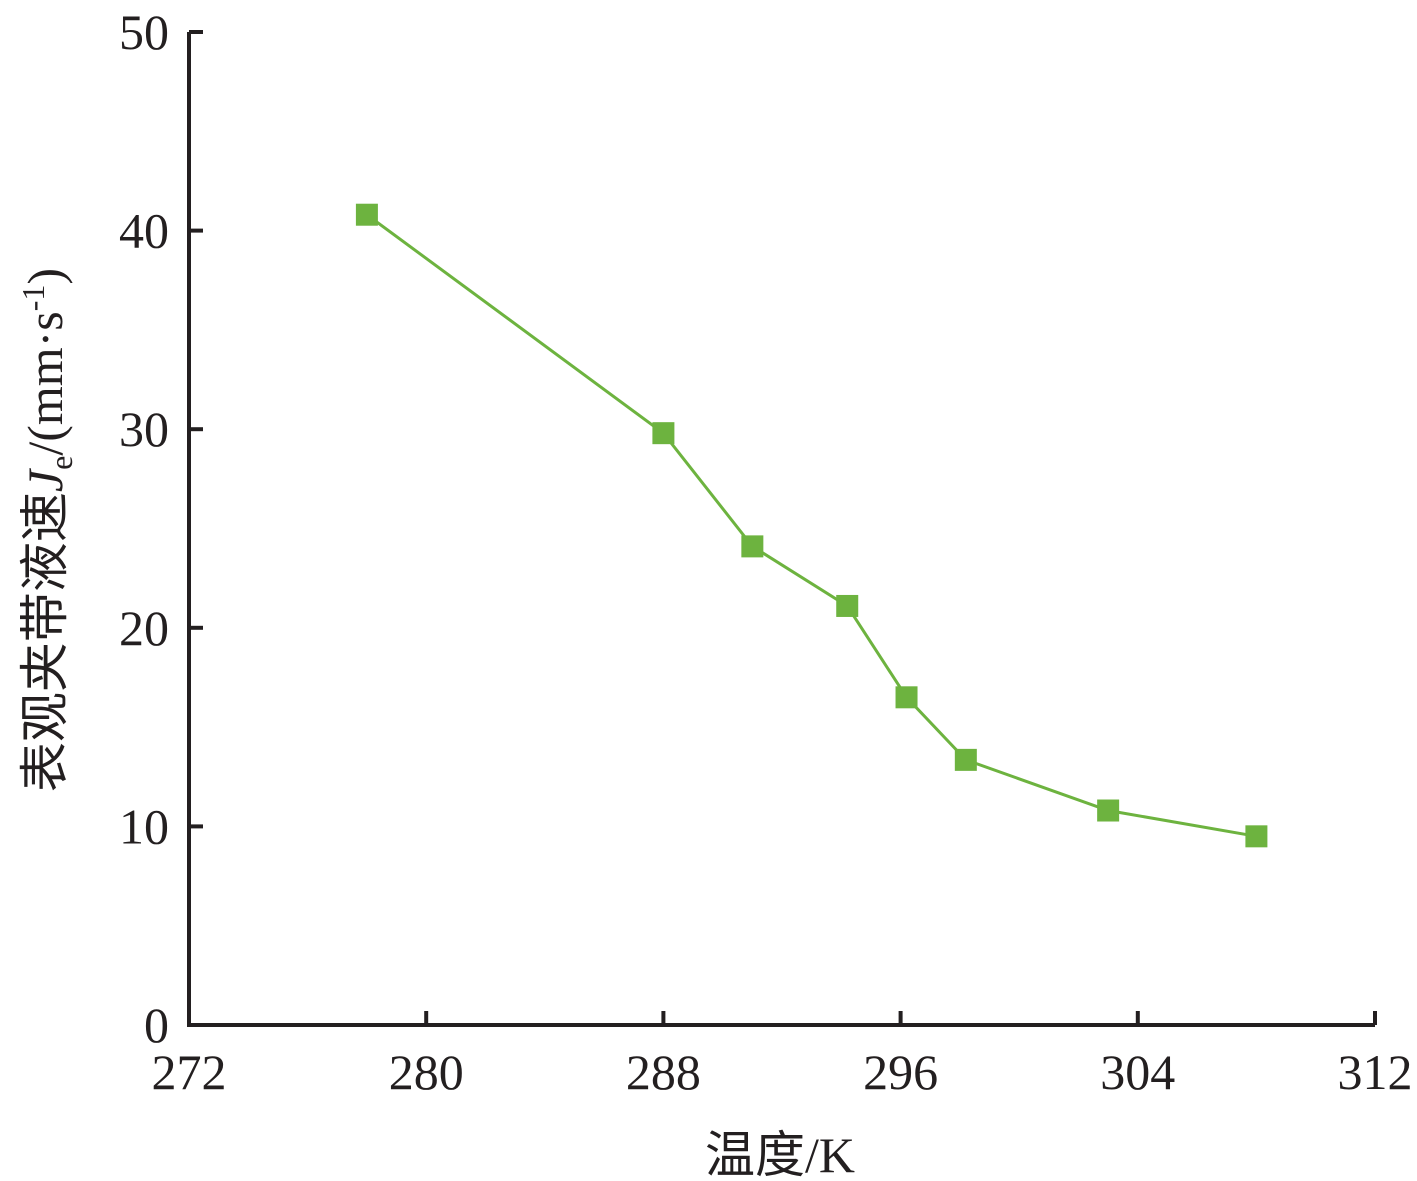 This screenshot has width=1417, height=1181. I want to click on x-tick-label: 296, so click(900, 1072).